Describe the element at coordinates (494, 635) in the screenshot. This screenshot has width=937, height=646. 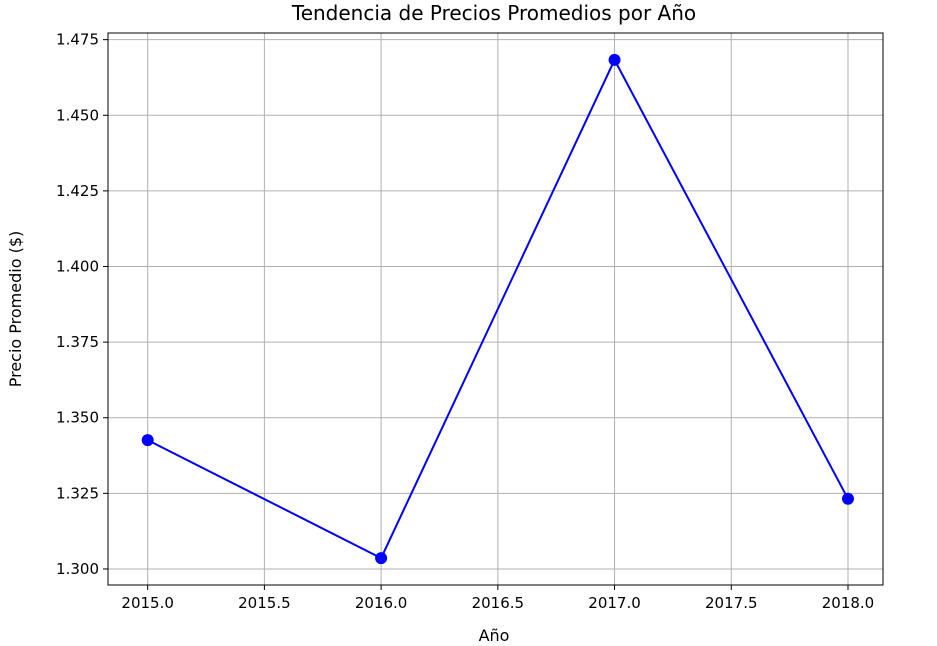
I see `x-axis-label: Año` at that location.